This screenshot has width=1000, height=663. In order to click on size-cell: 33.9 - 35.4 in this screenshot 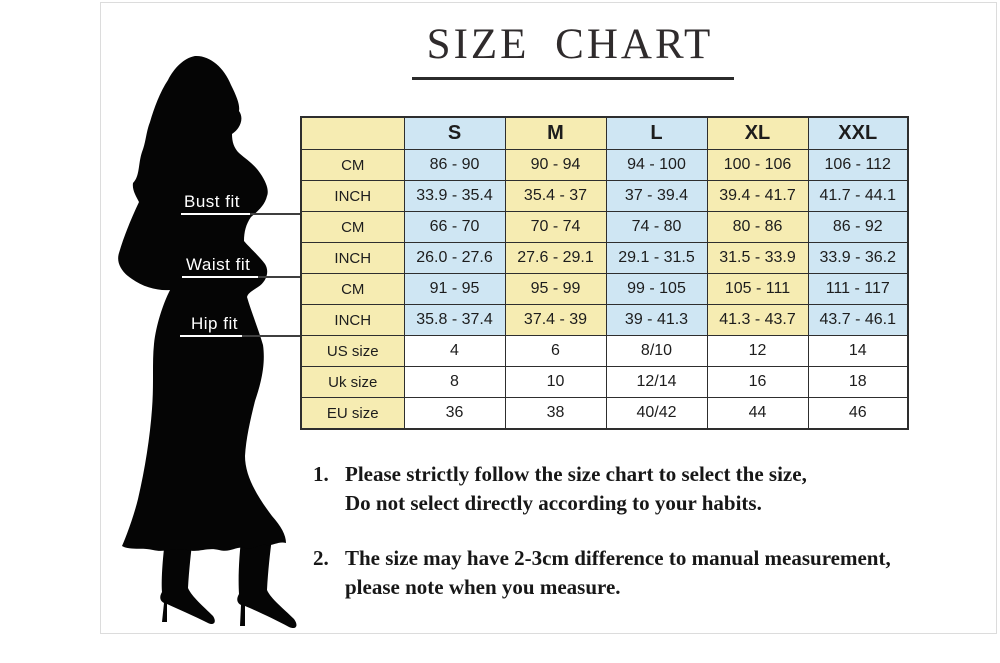, I will do `click(454, 196)`.